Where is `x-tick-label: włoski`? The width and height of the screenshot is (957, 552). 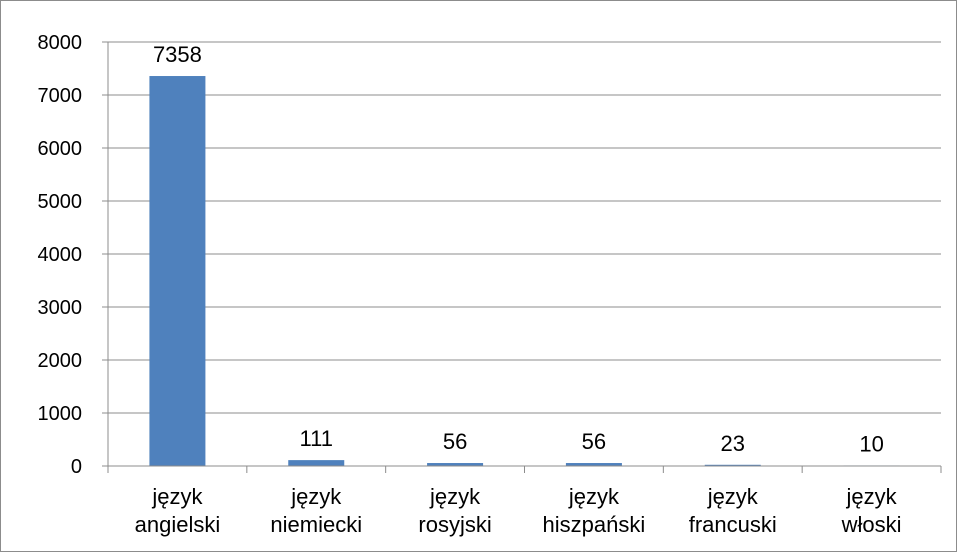
x-tick-label: włoski is located at coordinates (871, 524).